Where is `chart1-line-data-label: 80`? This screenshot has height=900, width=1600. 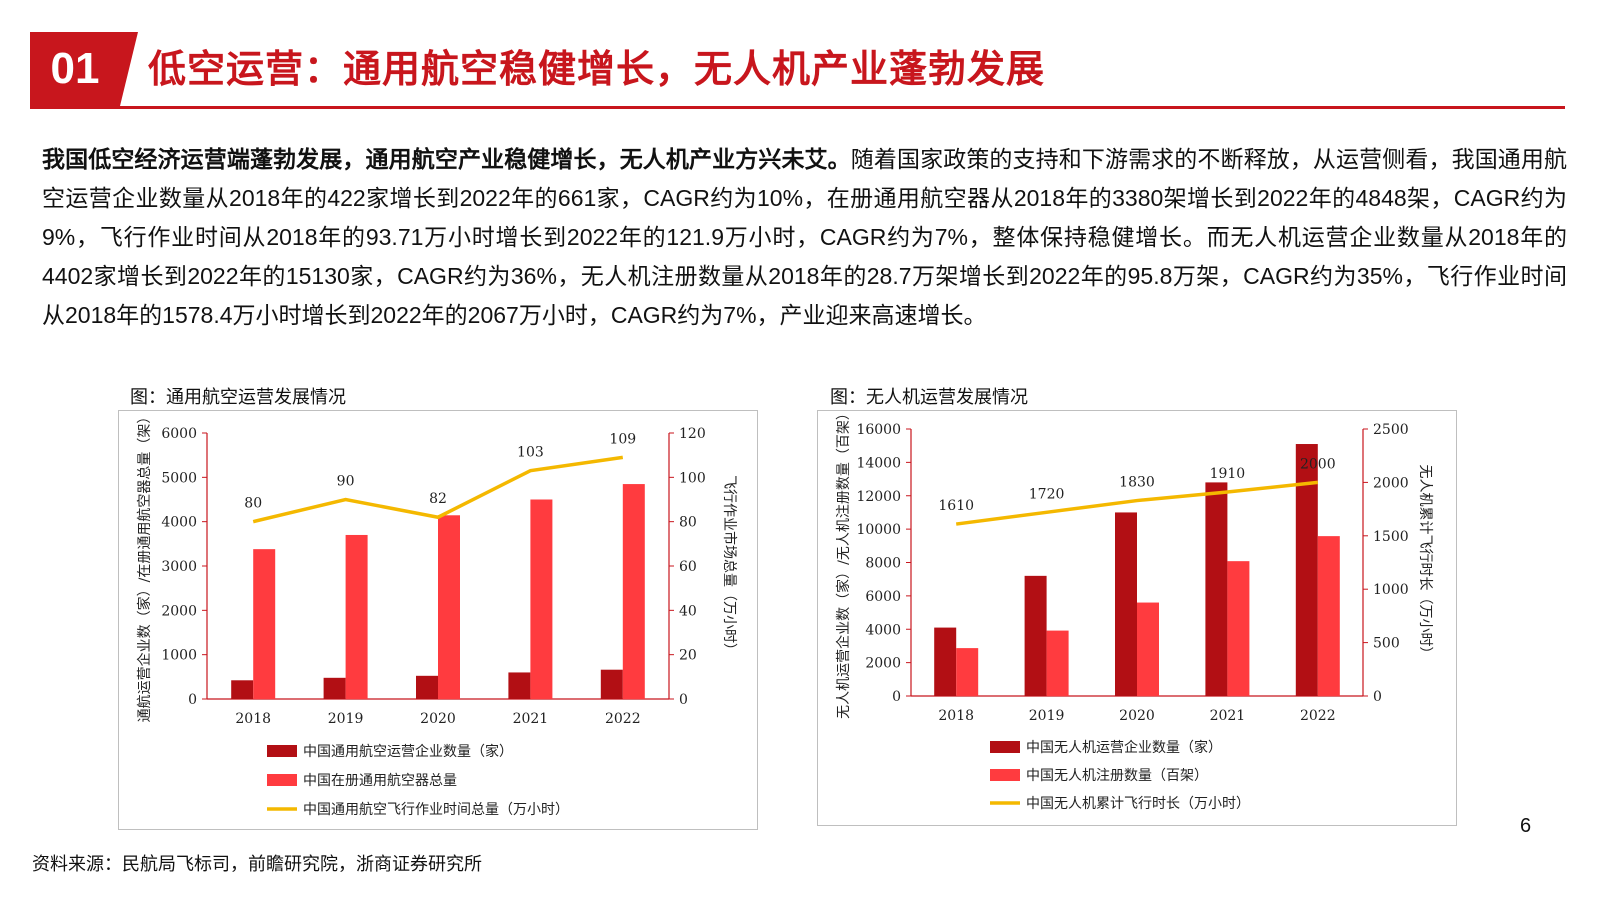
chart1-line-data-label: 80 is located at coordinates (253, 504).